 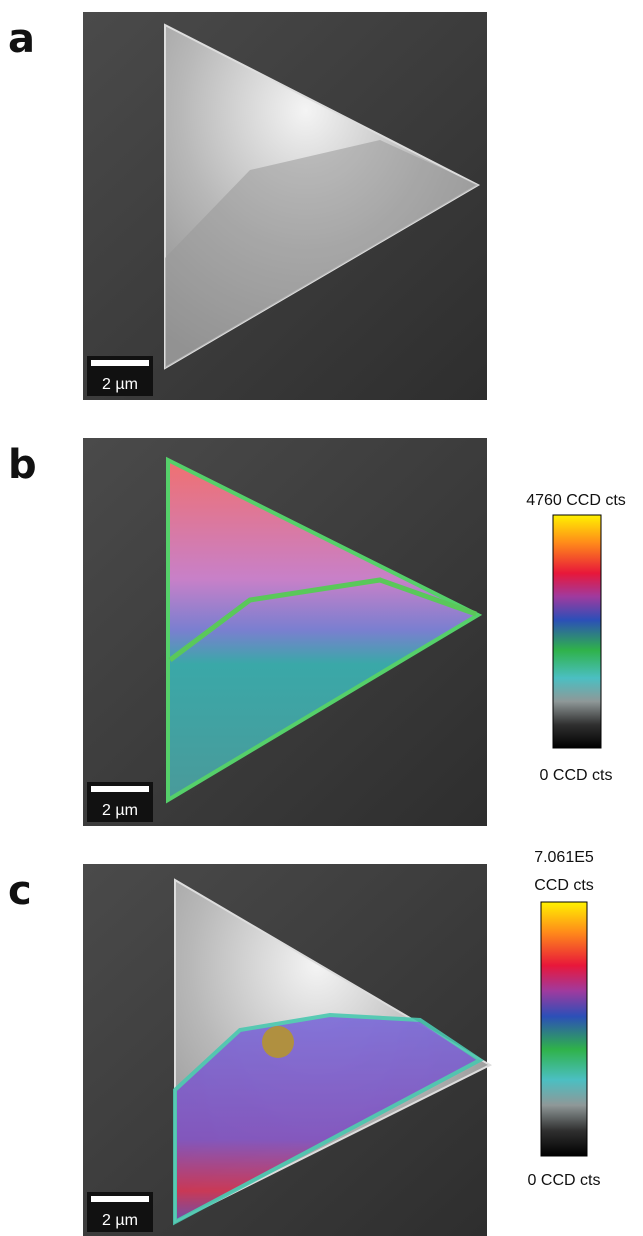 What do you see at coordinates (576, 500) in the screenshot?
I see `colorbar-max-label: 4760 CCD cts` at bounding box center [576, 500].